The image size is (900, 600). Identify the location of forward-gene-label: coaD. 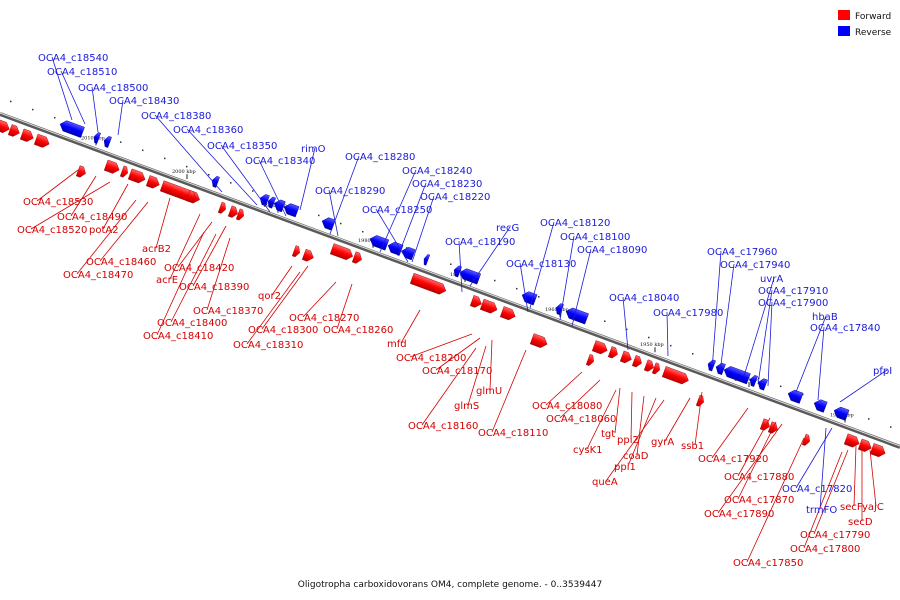
(636, 456).